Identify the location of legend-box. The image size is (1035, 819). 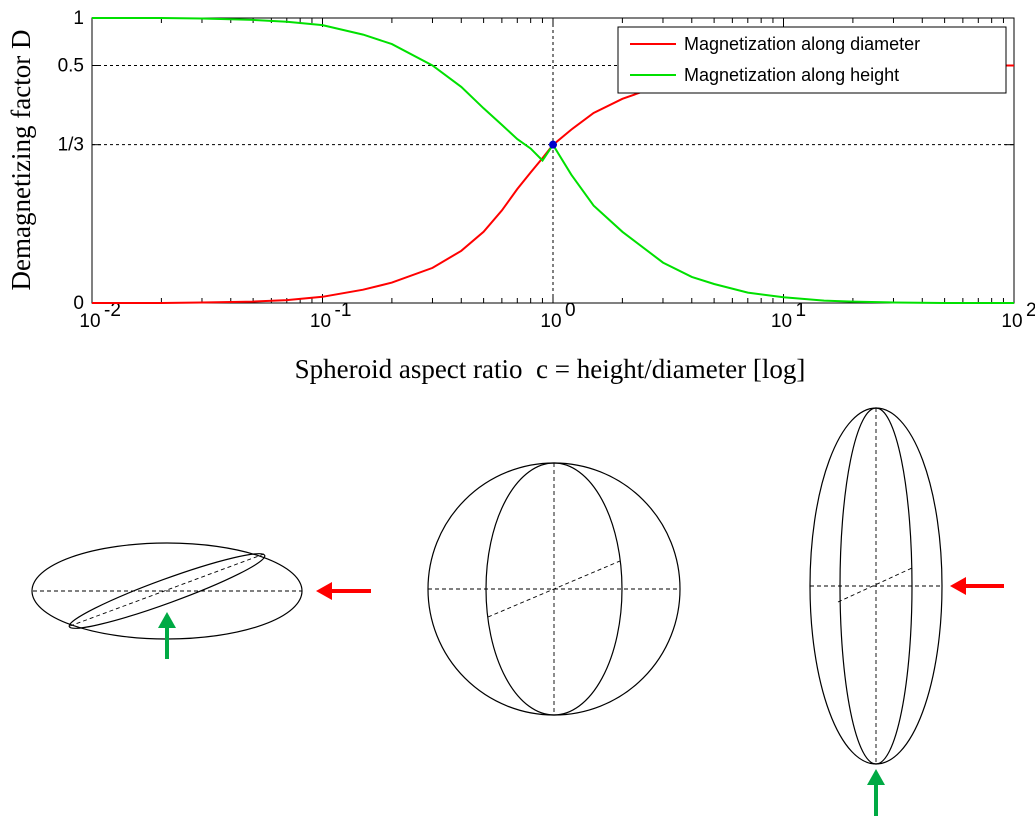
(812, 60).